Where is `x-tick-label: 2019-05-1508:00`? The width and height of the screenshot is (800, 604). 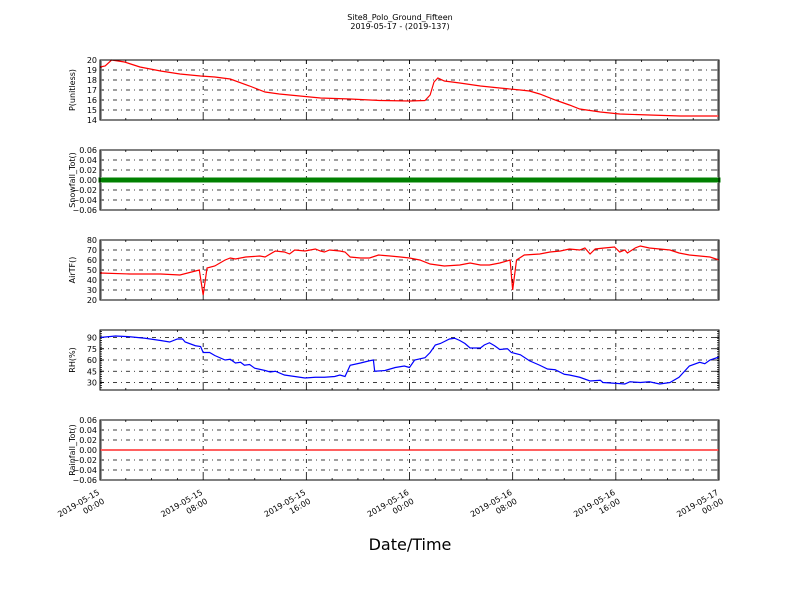
x-tick-label: 2019-05-1508:00 is located at coordinates (184, 508).